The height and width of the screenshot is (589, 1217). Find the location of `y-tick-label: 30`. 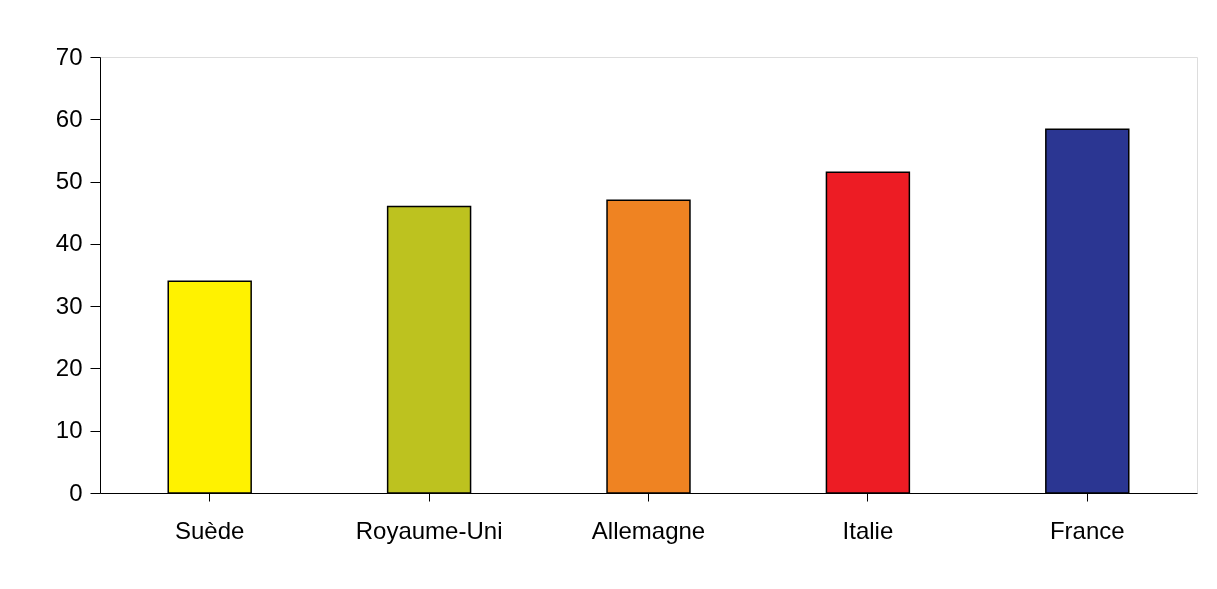

y-tick-label: 30 is located at coordinates (69, 305).